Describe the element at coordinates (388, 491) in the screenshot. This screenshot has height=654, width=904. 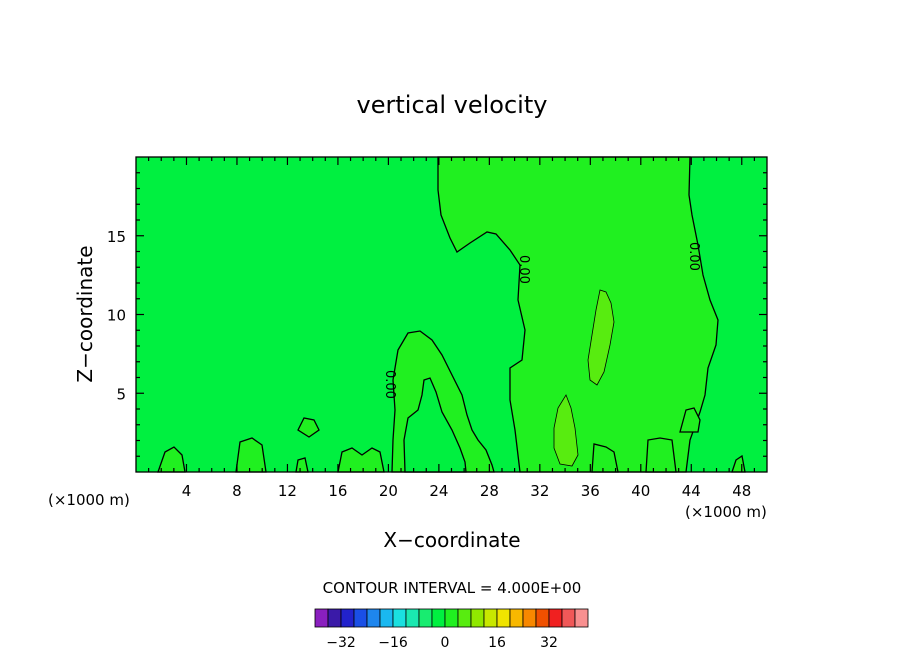
I see `x-tick-label: 20` at that location.